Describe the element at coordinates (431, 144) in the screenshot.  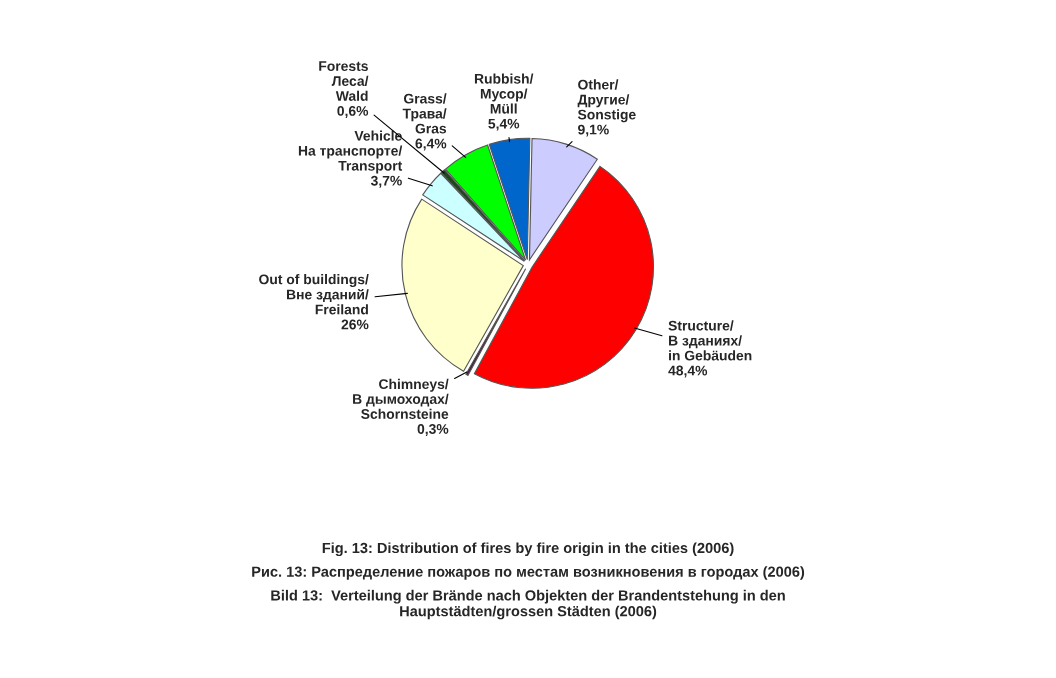
I see `data-label: 6,4%` at that location.